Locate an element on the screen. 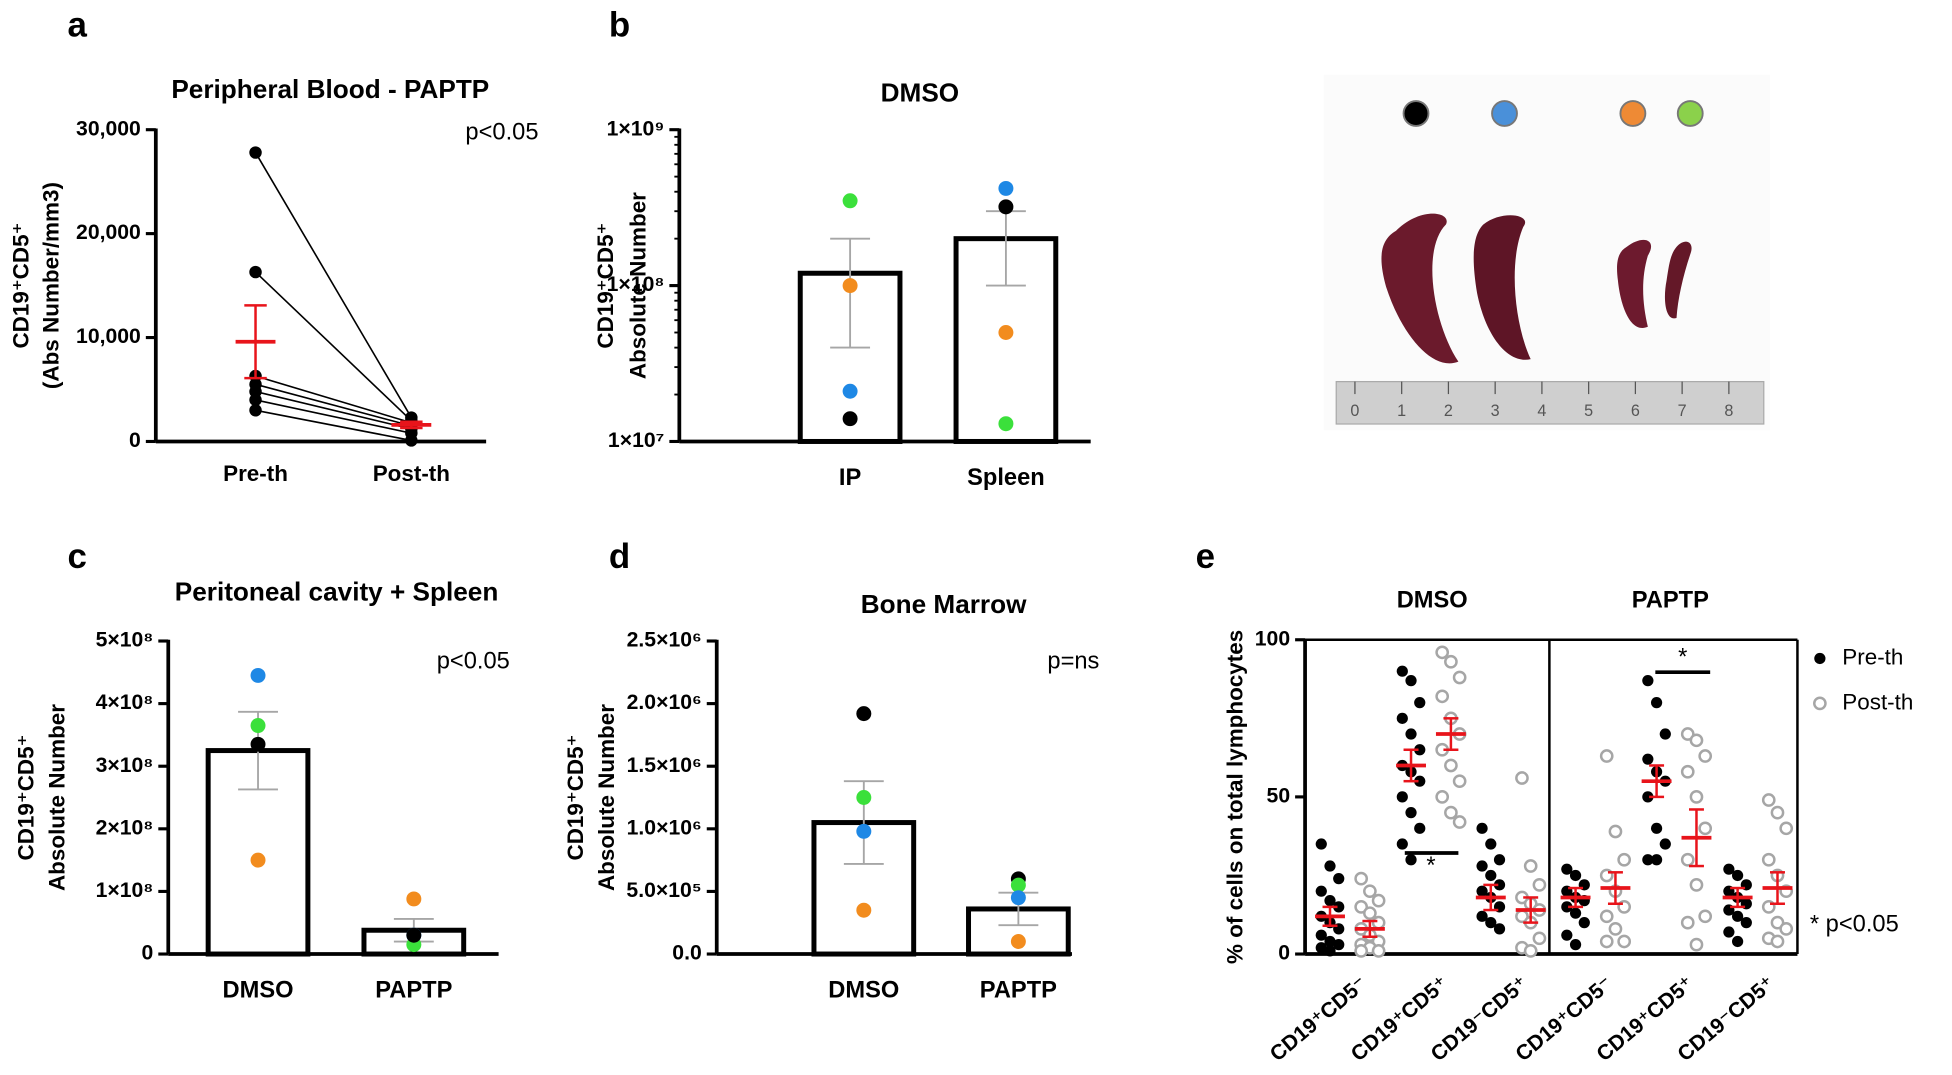 The height and width of the screenshot is (1075, 1952). panel-letter: d is located at coordinates (619, 556).